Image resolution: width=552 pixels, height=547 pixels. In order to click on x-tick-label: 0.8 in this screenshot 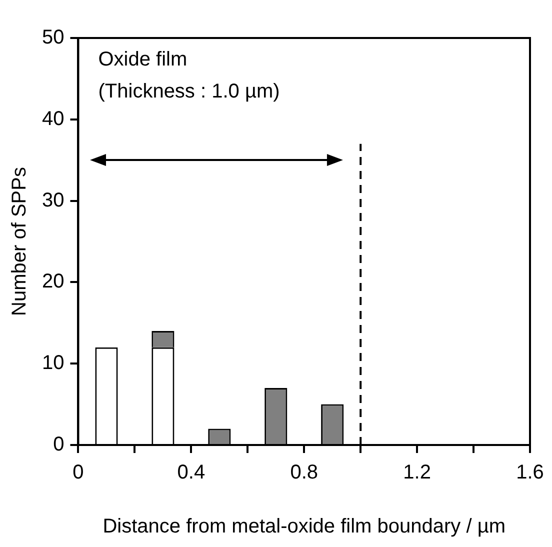, I will do `click(304, 473)`.